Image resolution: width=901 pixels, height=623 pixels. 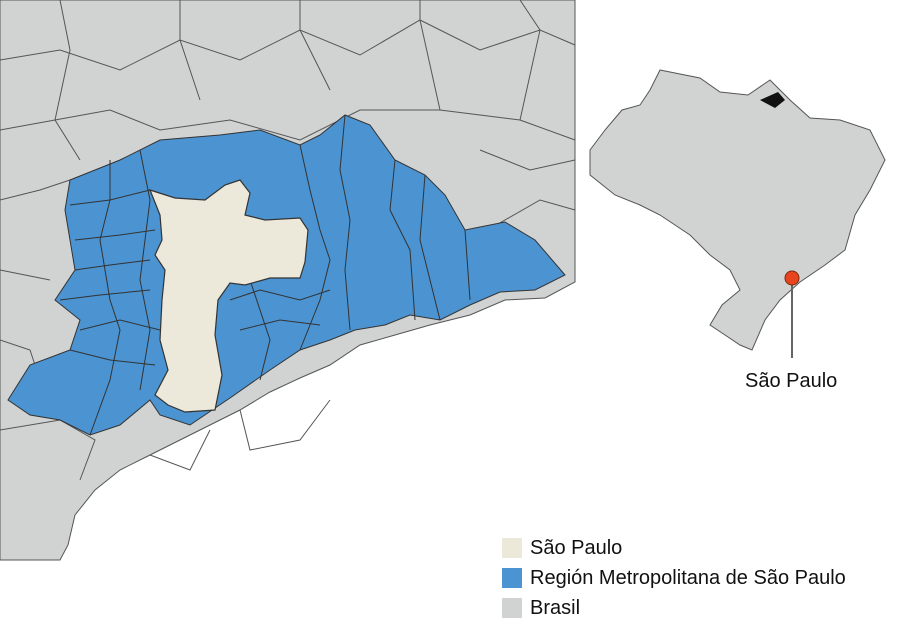 What do you see at coordinates (512, 608) in the screenshot?
I see `legend-swatch-country` at bounding box center [512, 608].